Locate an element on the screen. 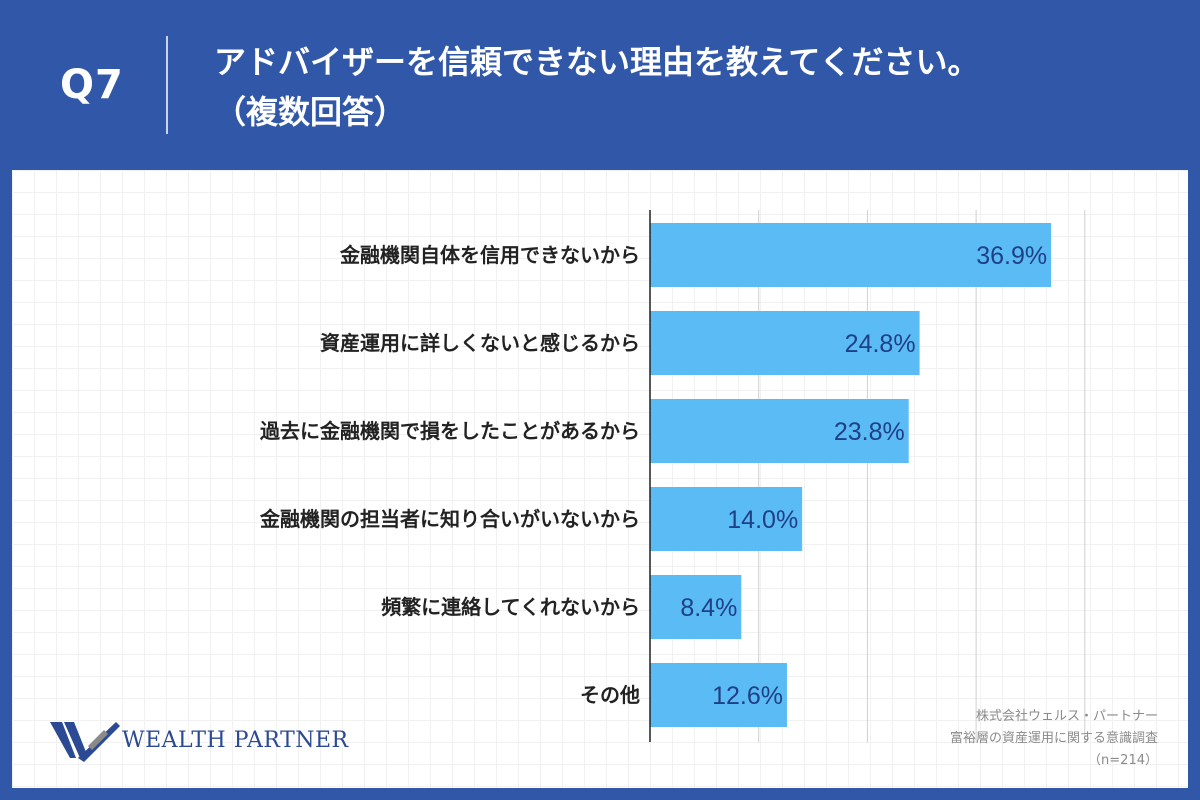  value-label: 14.0% is located at coordinates (762, 520).